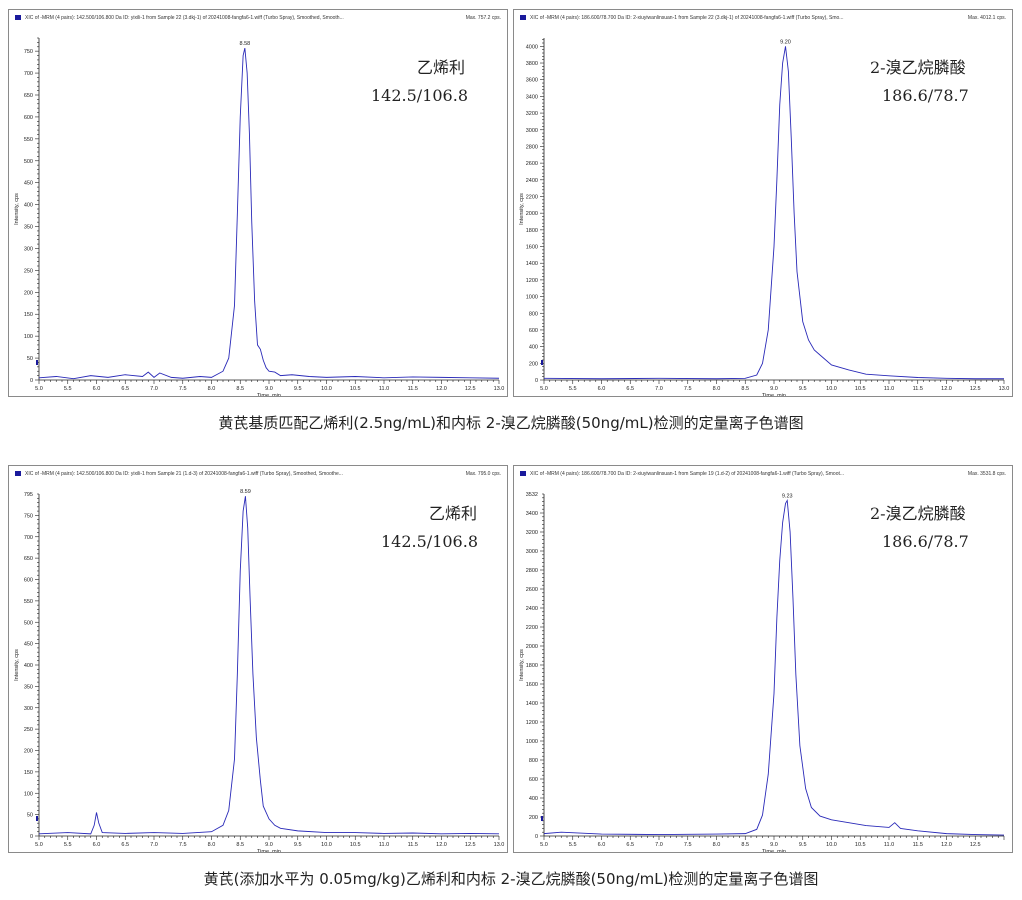 The width and height of the screenshot is (1022, 900). Describe the element at coordinates (28, 773) in the screenshot. I see `y-tick-label: 150` at that location.